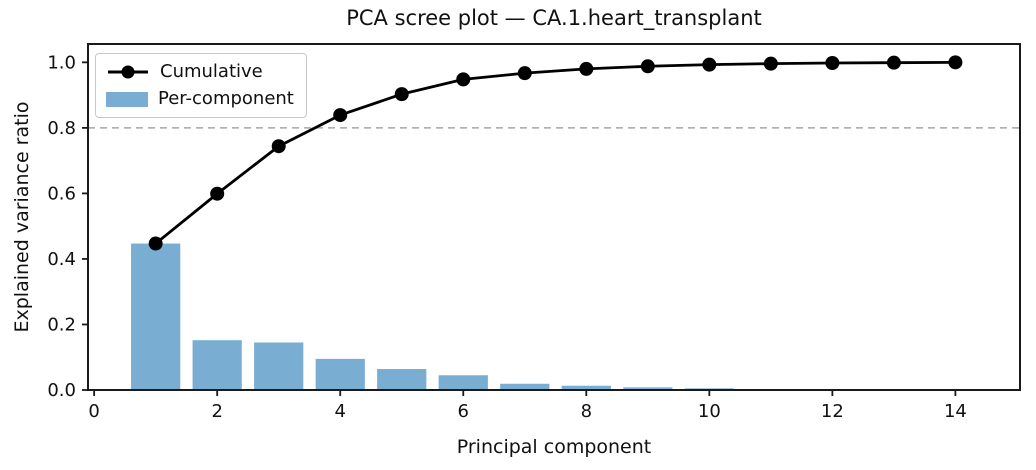 Image resolution: width=1036 pixels, height=470 pixels. I want to click on y-tick-label: 0.8, so click(61, 128).